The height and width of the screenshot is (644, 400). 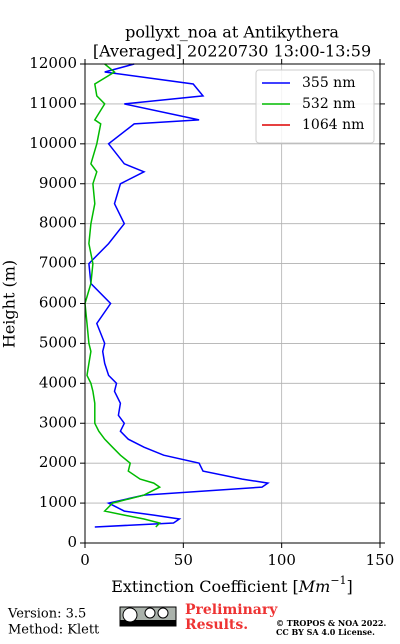 What do you see at coordinates (53, 103) in the screenshot?
I see `y-tick-label: 11000` at bounding box center [53, 103].